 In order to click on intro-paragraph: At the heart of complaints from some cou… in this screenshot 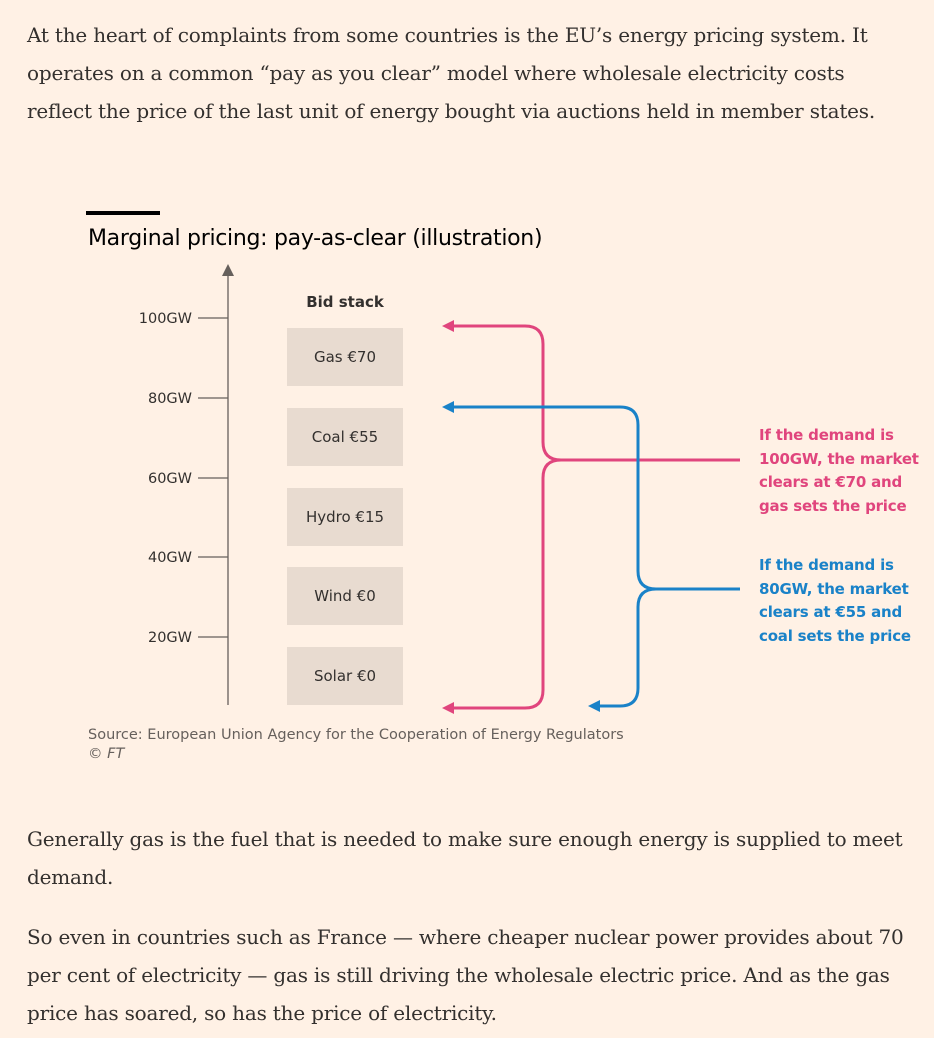, I will do `click(451, 73)`.